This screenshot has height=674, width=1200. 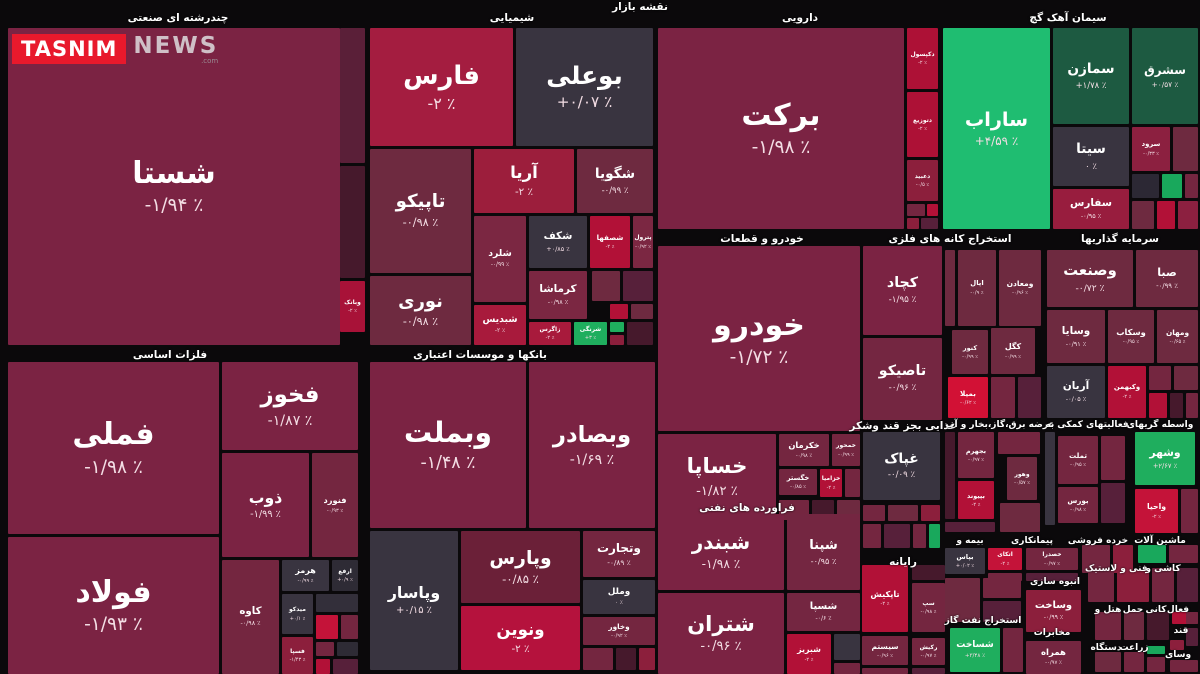 I want to click on stock-tile: شبندر -۱/۹۸ ٪, so click(x=721, y=552).